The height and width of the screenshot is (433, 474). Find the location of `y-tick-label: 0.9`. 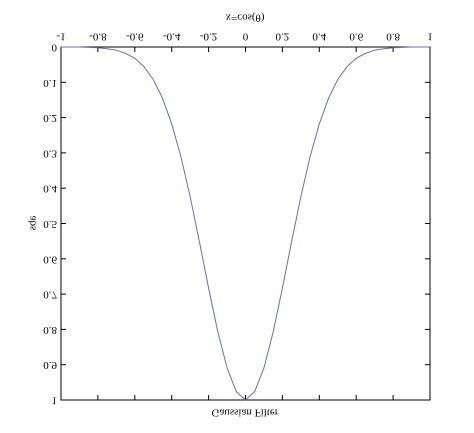

y-tick-label: 0.9 is located at coordinates (50, 365).